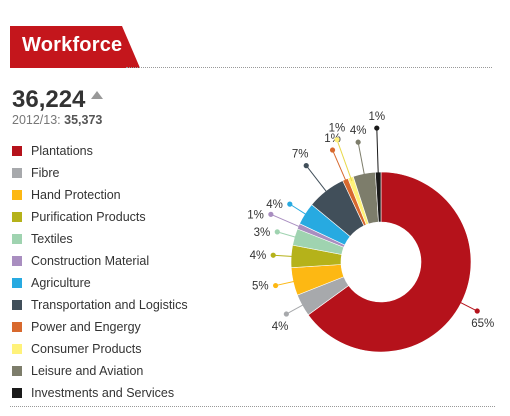 This screenshot has height=416, width=510. What do you see at coordinates (112, 173) in the screenshot?
I see `legend-item: Fibre` at bounding box center [112, 173].